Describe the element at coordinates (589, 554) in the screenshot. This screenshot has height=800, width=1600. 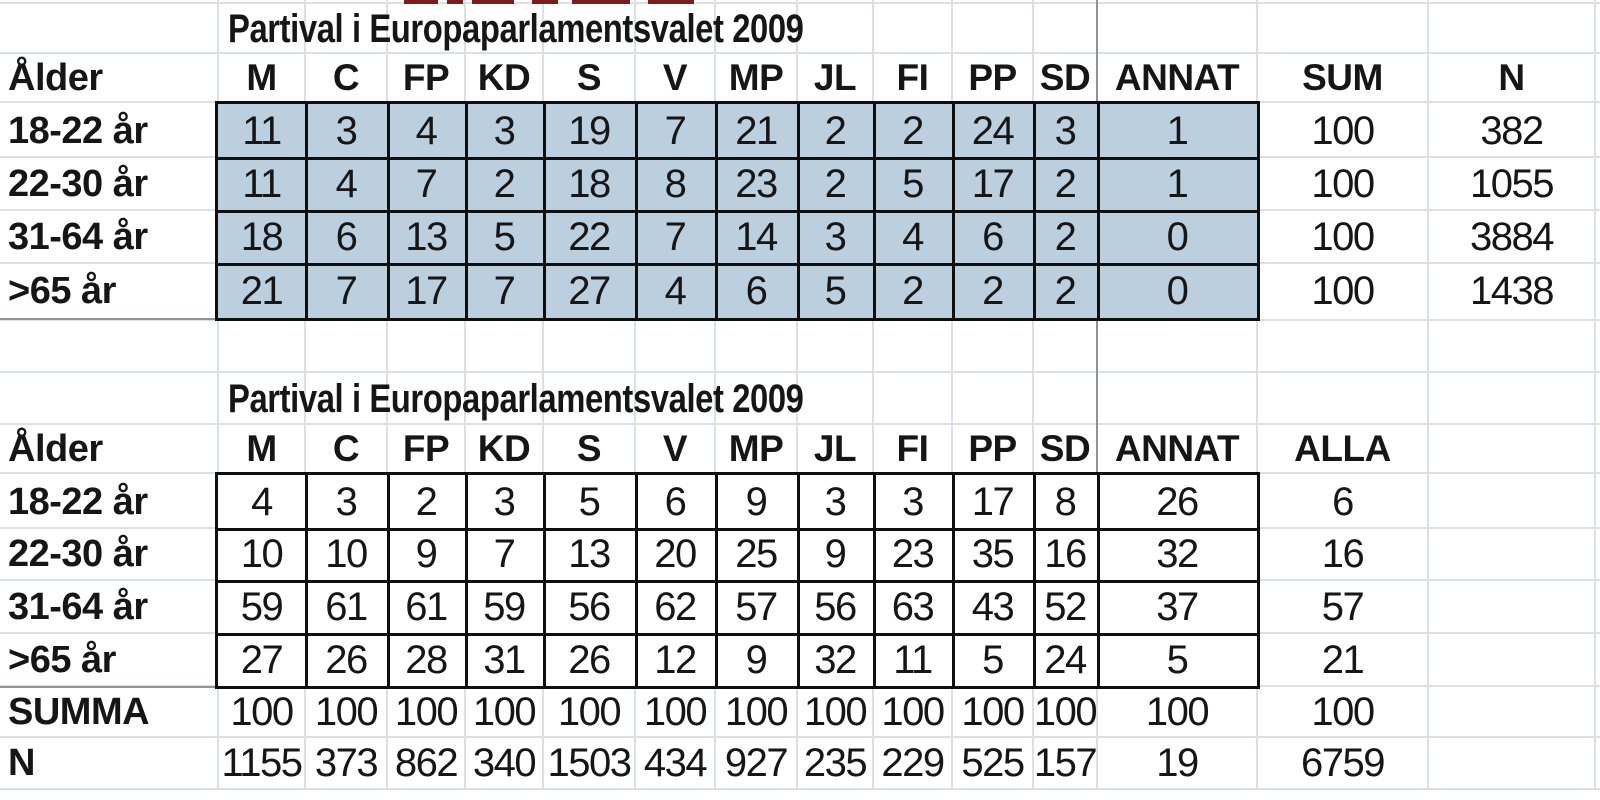
I see `value-cell: 13` at that location.